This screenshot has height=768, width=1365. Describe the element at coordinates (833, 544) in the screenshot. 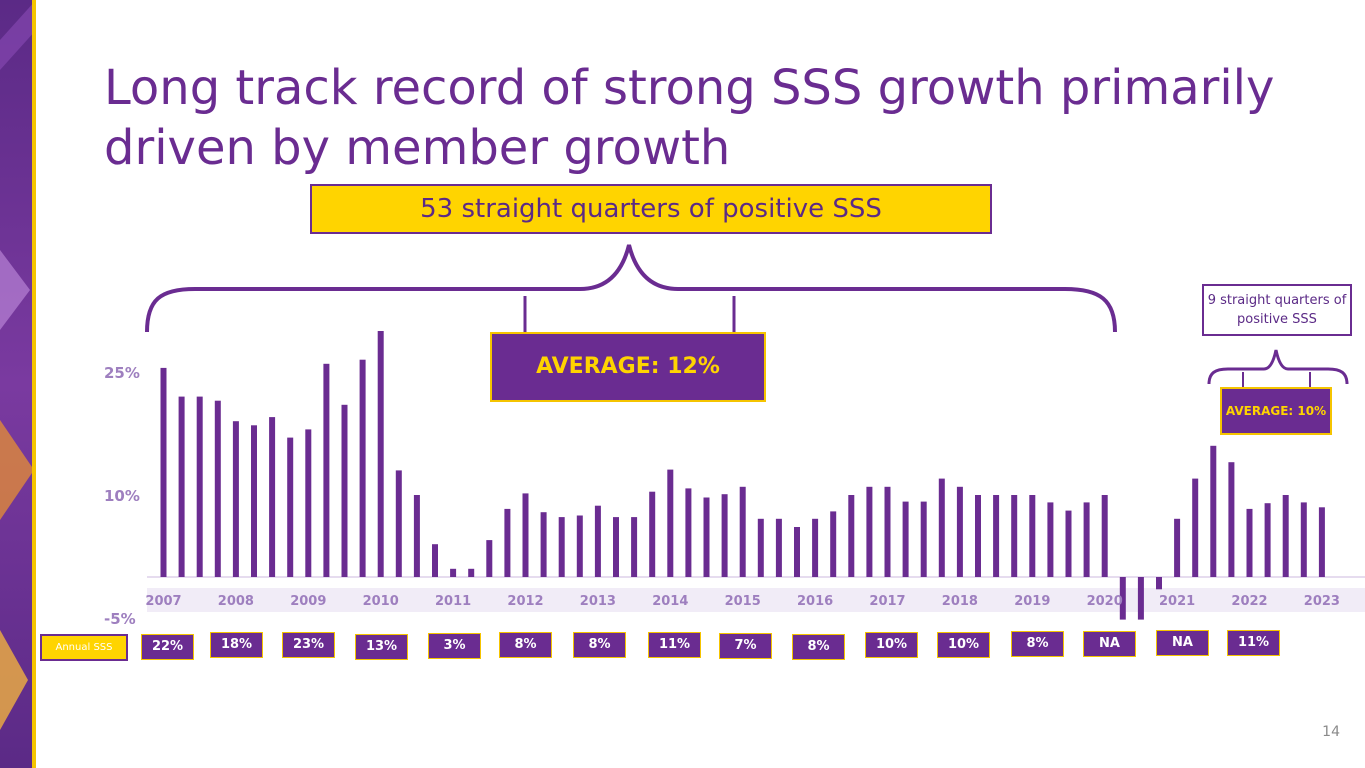

I see `bar-q38` at that location.